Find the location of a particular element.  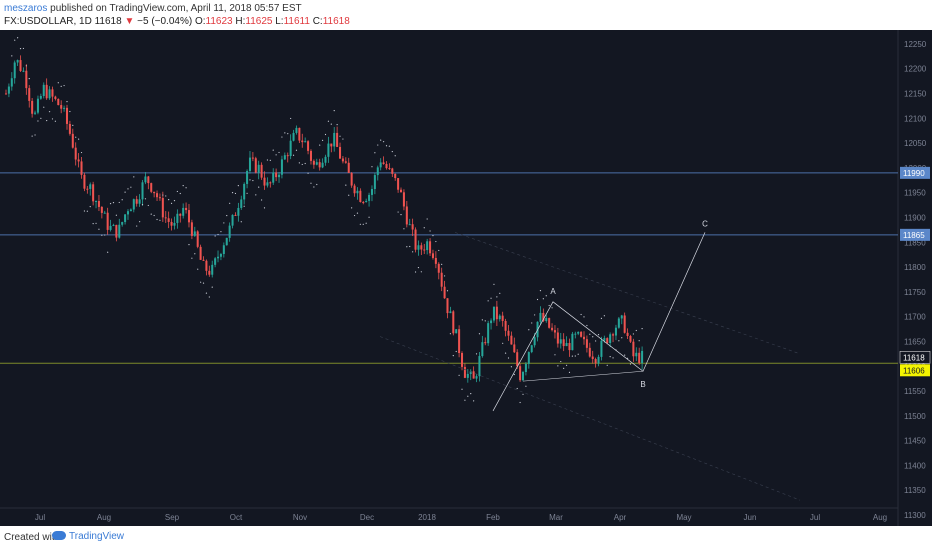

change-value: −5 (−0.04%) is located at coordinates (165, 21).